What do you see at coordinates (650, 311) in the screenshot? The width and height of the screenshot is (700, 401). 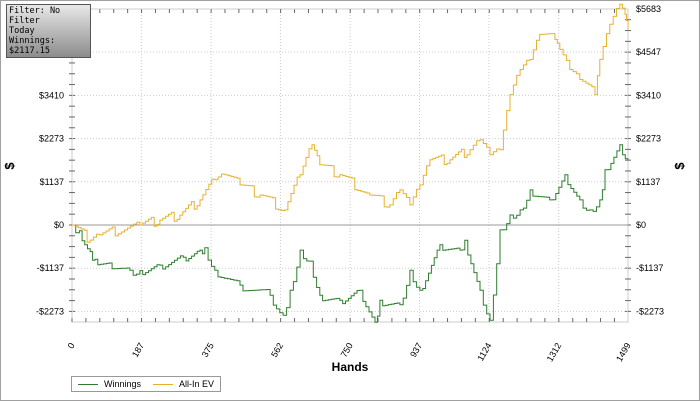 I see `y-tick-label-right: -$2273` at bounding box center [650, 311].